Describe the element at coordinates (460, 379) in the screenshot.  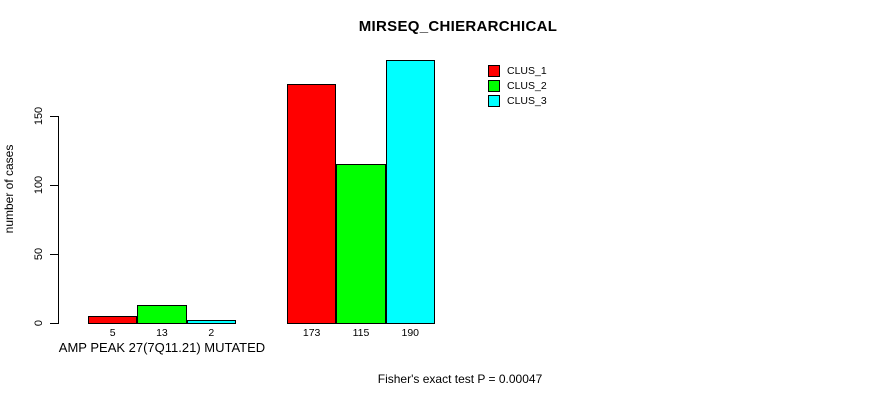
I see `fisher-test-caption: Fisher's exact test P = 0.00047` at that location.